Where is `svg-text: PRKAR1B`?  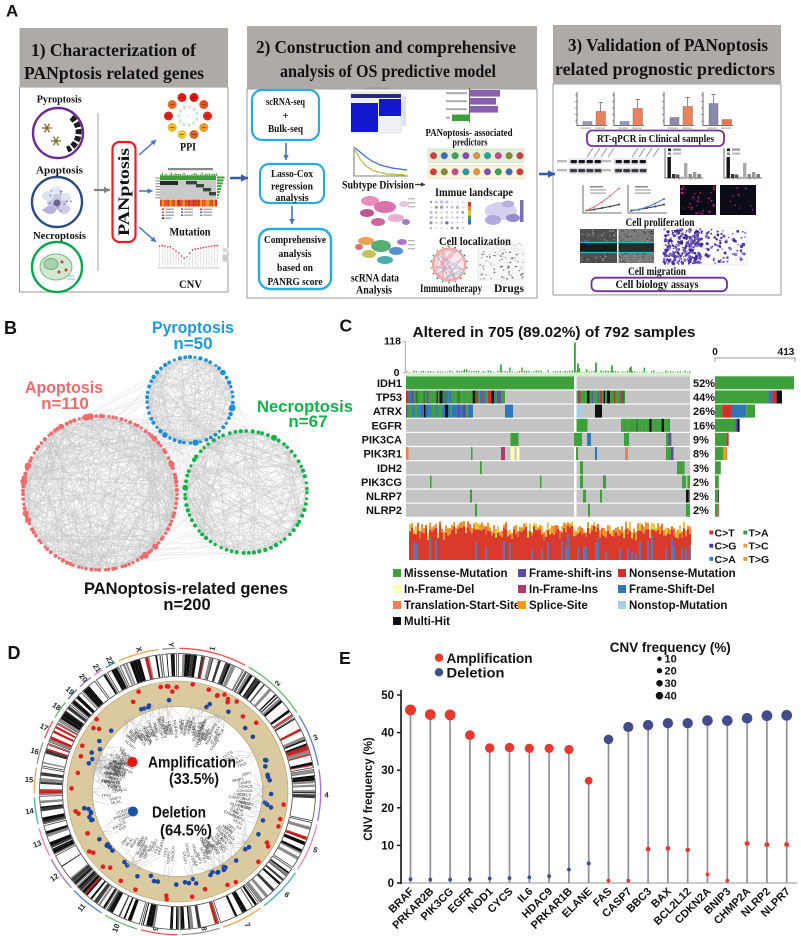
svg-text: PRKAR1B is located at coordinates (164, 725).